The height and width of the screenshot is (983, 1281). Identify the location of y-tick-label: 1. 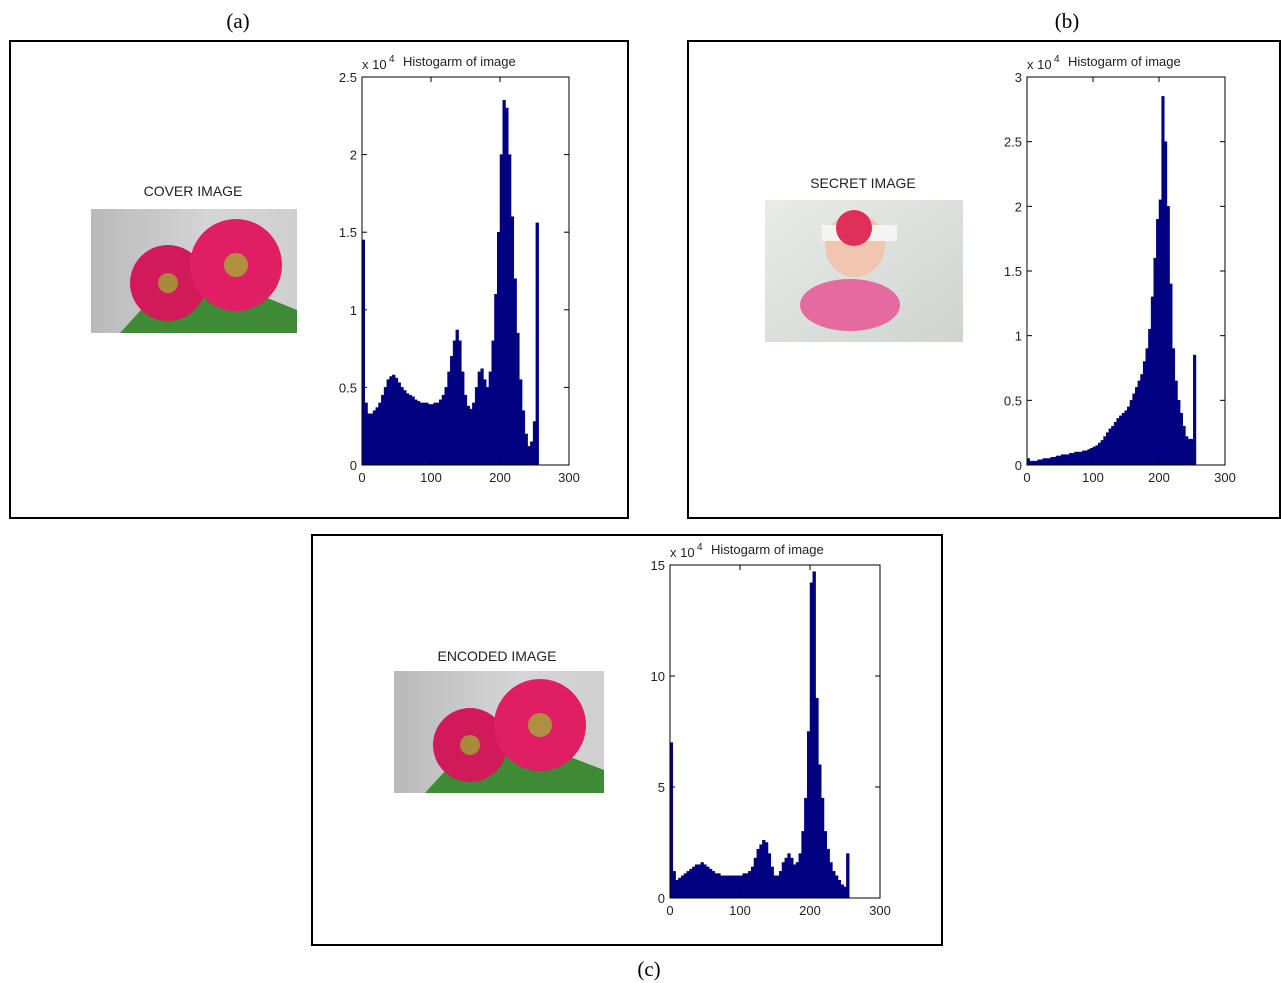
(1018, 336).